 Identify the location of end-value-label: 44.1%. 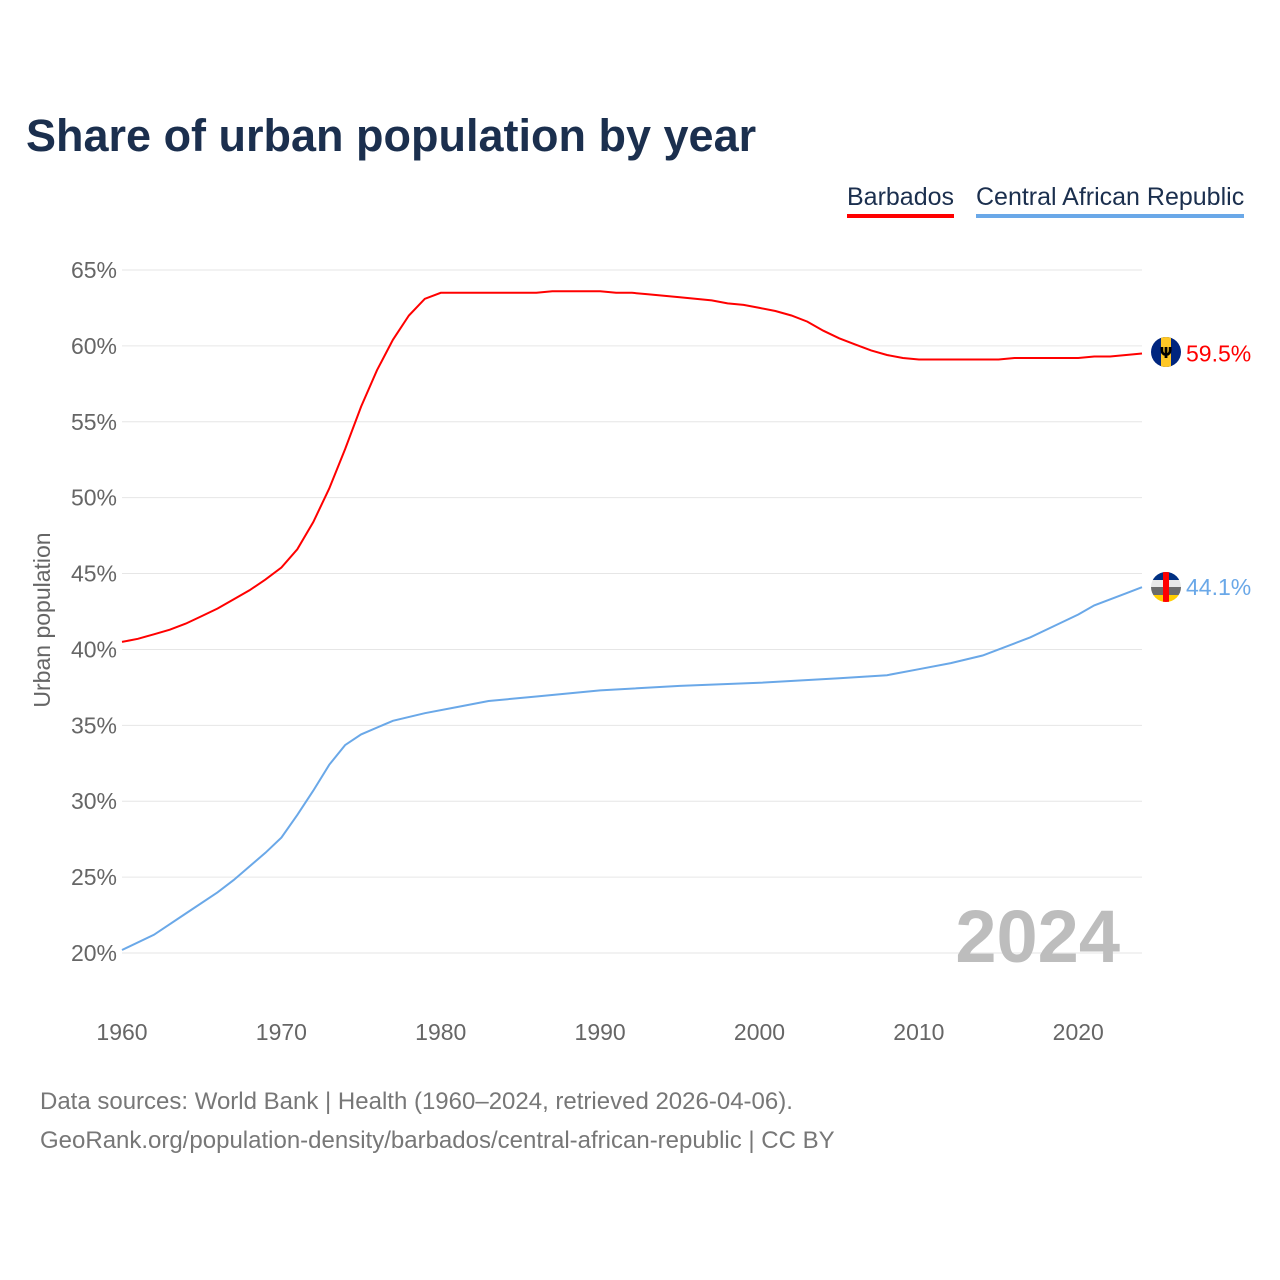
(1218, 587).